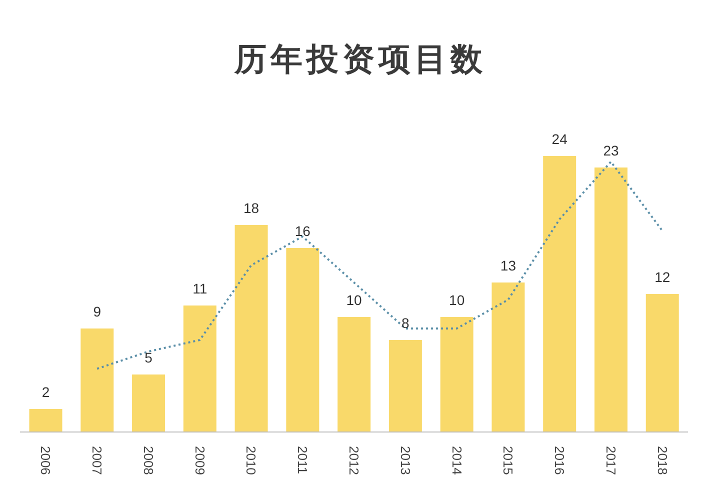  What do you see at coordinates (508, 460) in the screenshot?
I see `x-tick-label: 2015` at bounding box center [508, 460].